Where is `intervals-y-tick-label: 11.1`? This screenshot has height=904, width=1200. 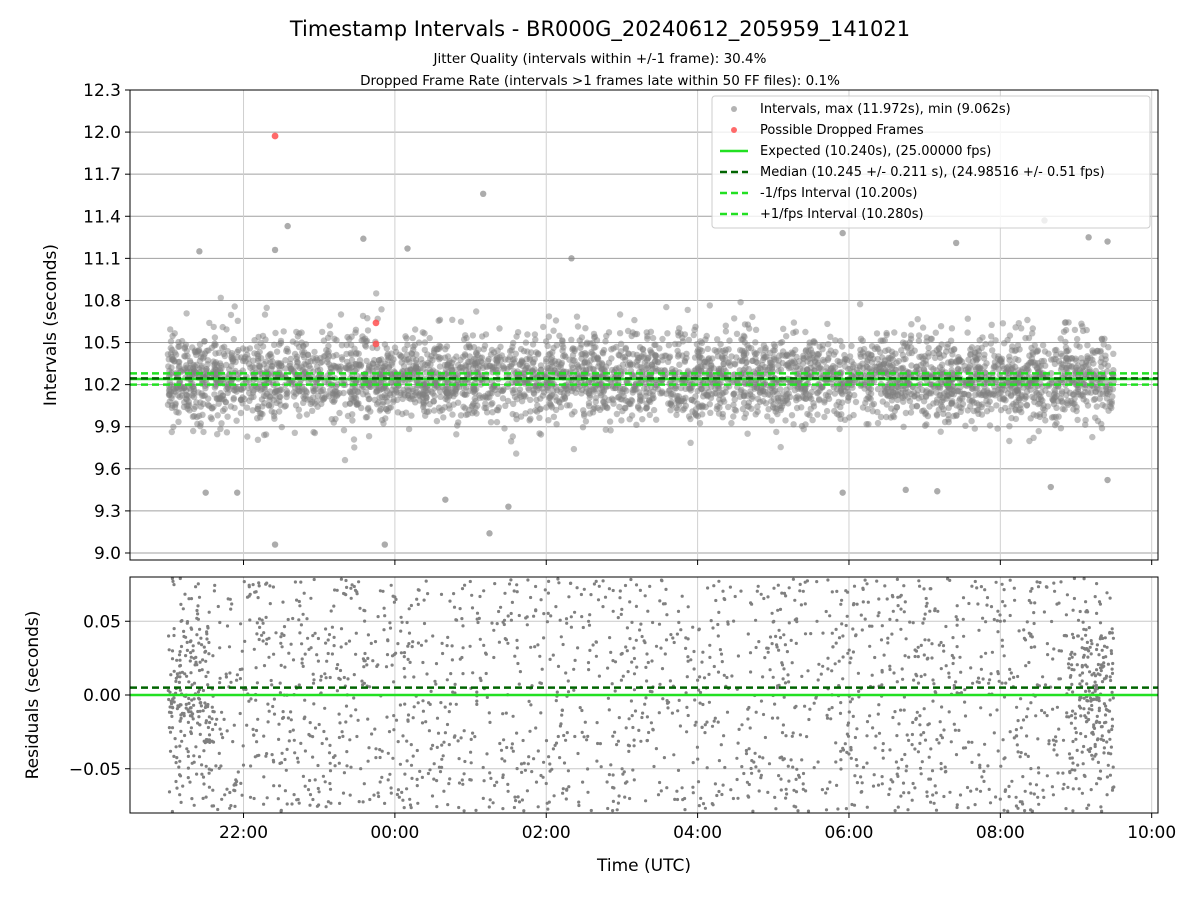
intervals-y-tick-label: 11.1 is located at coordinates (102, 259).